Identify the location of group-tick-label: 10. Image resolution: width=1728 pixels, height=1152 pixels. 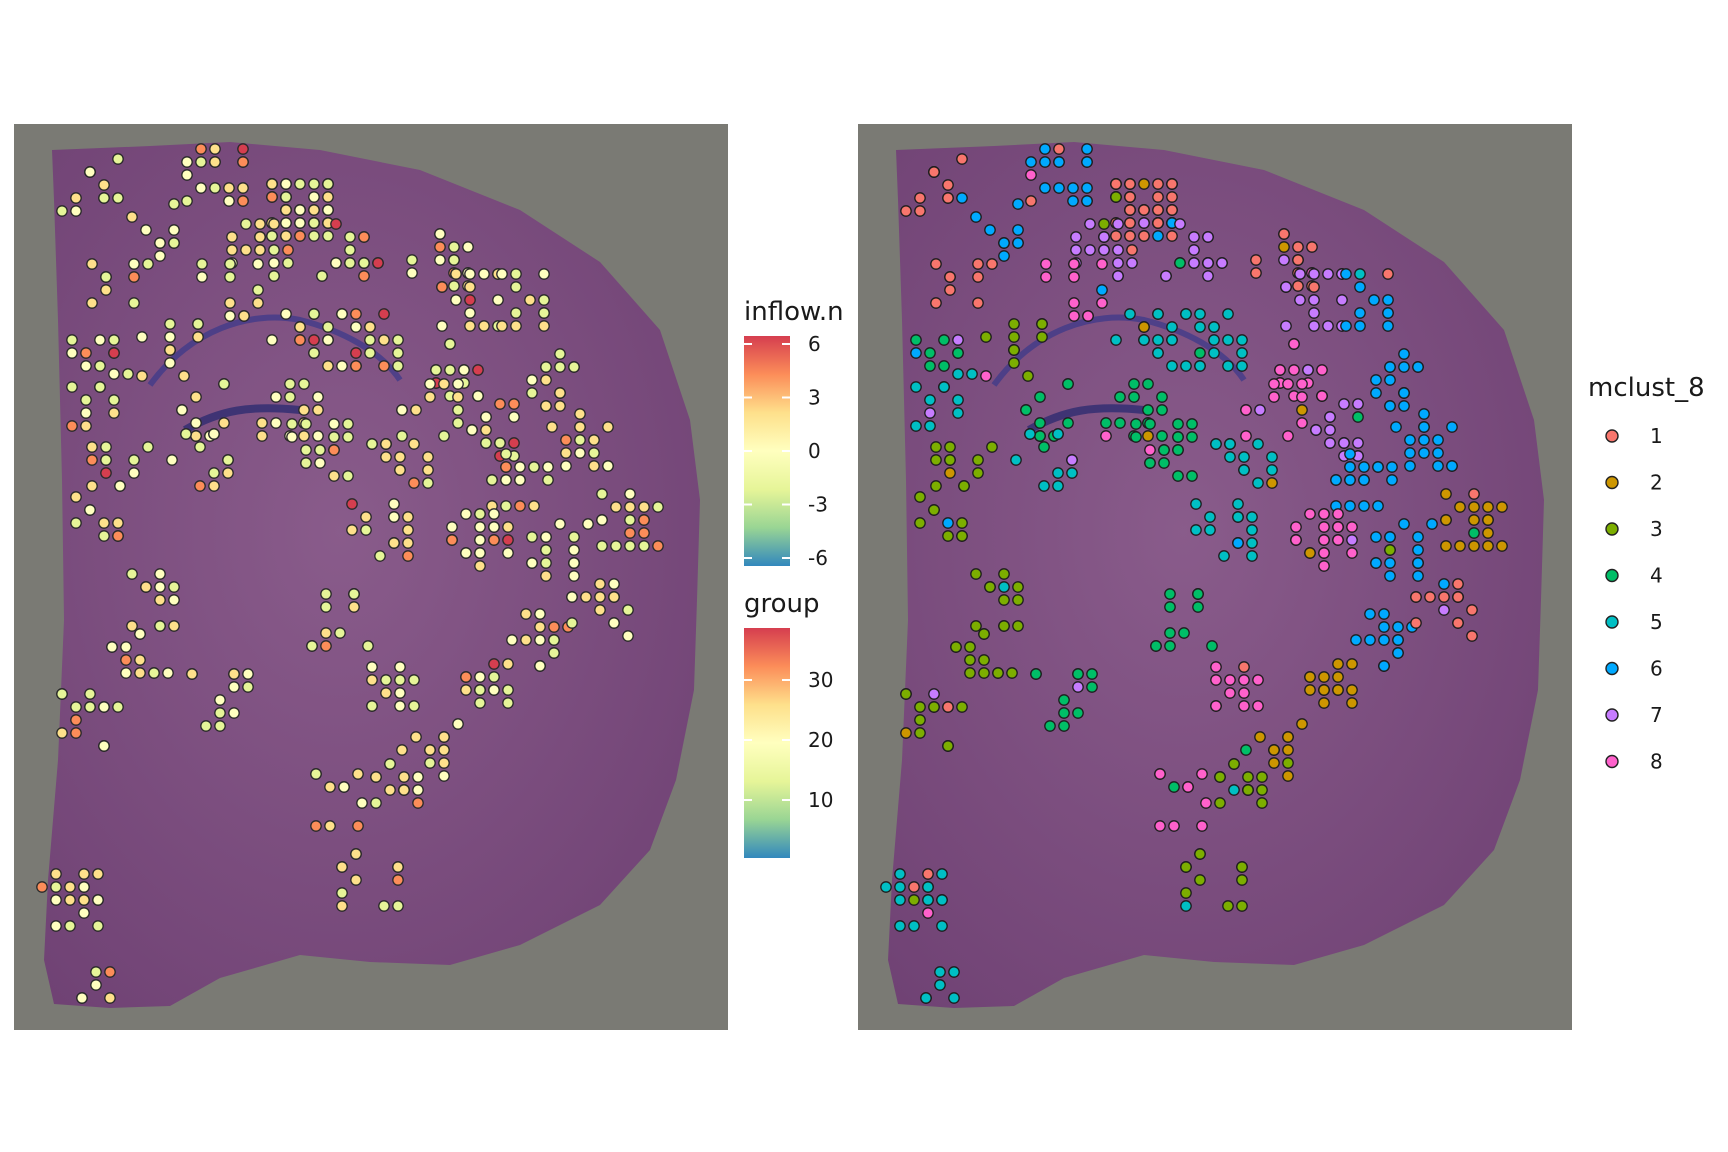
(820, 800).